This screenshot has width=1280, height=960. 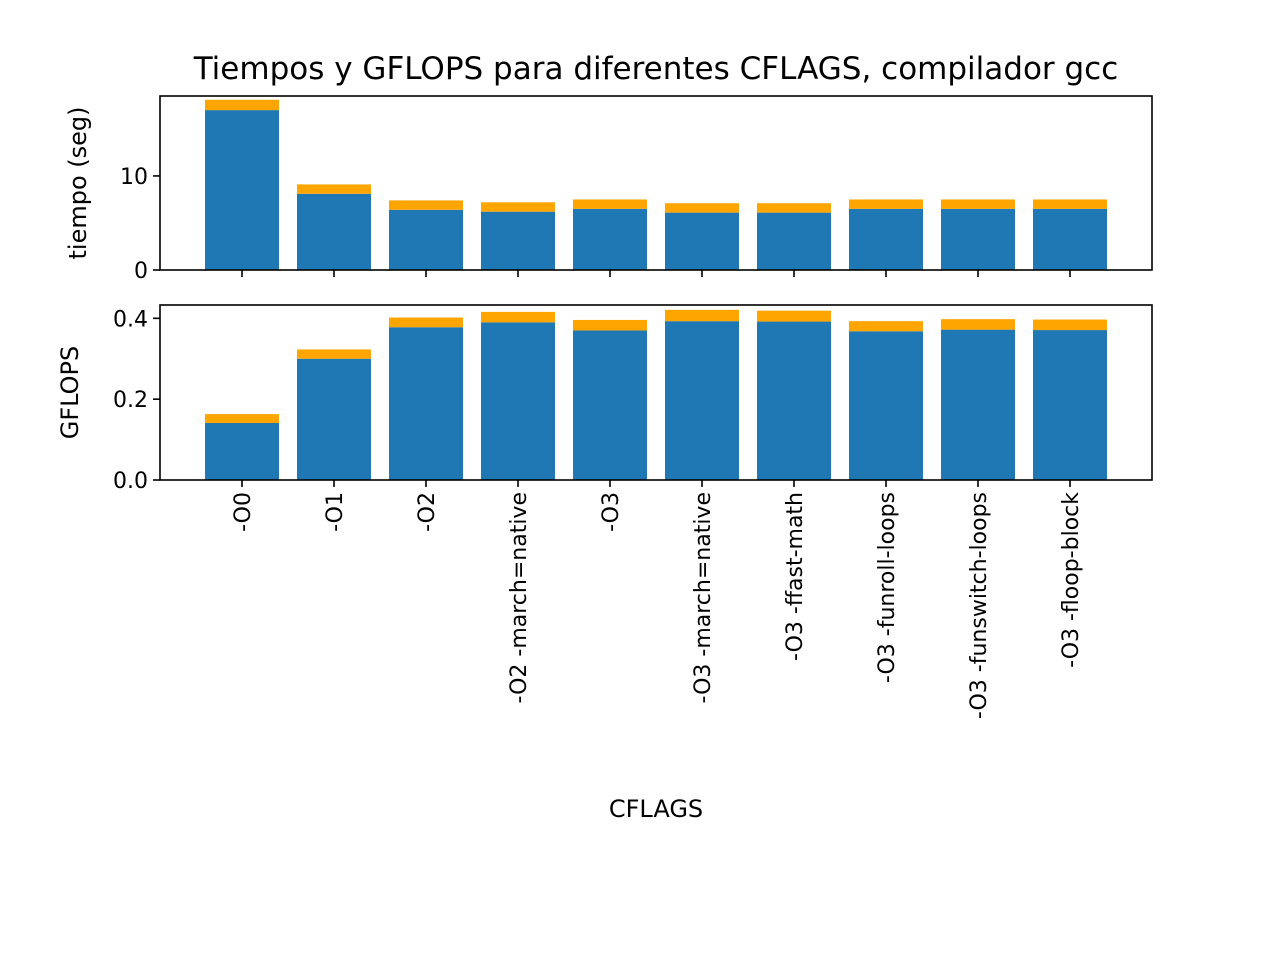 I want to click on x-tick-label: -O2, so click(x=427, y=512).